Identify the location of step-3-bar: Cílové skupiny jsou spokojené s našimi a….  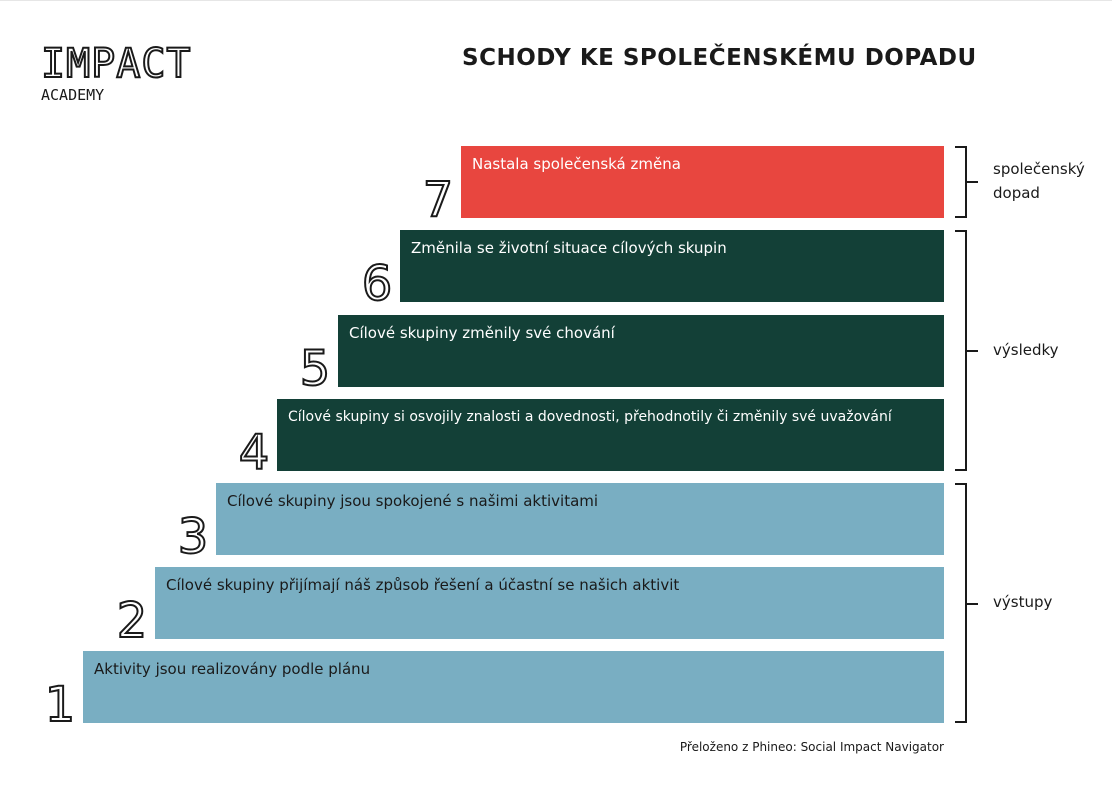
(580, 519).